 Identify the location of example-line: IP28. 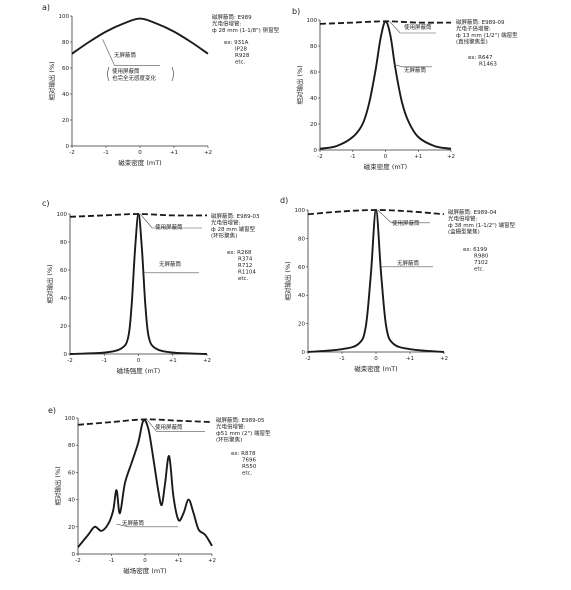
(241, 50).